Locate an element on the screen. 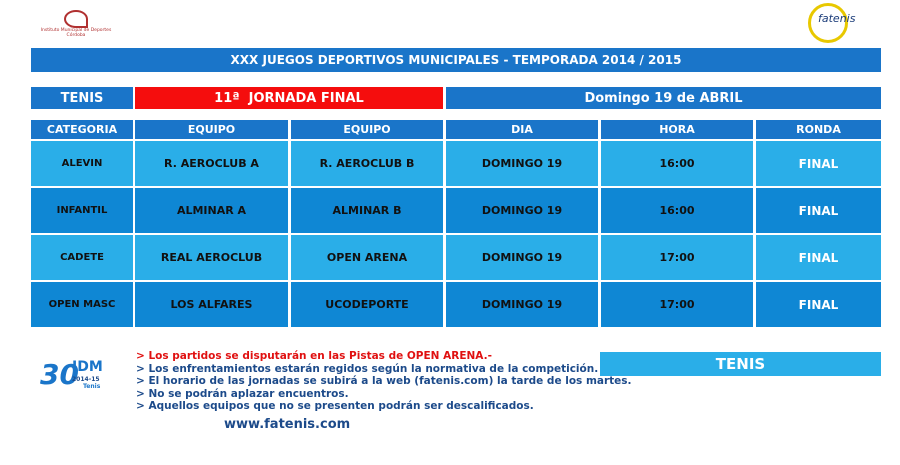 The height and width of the screenshot is (465, 900). table-cell: ALEVIN is located at coordinates (82, 163).